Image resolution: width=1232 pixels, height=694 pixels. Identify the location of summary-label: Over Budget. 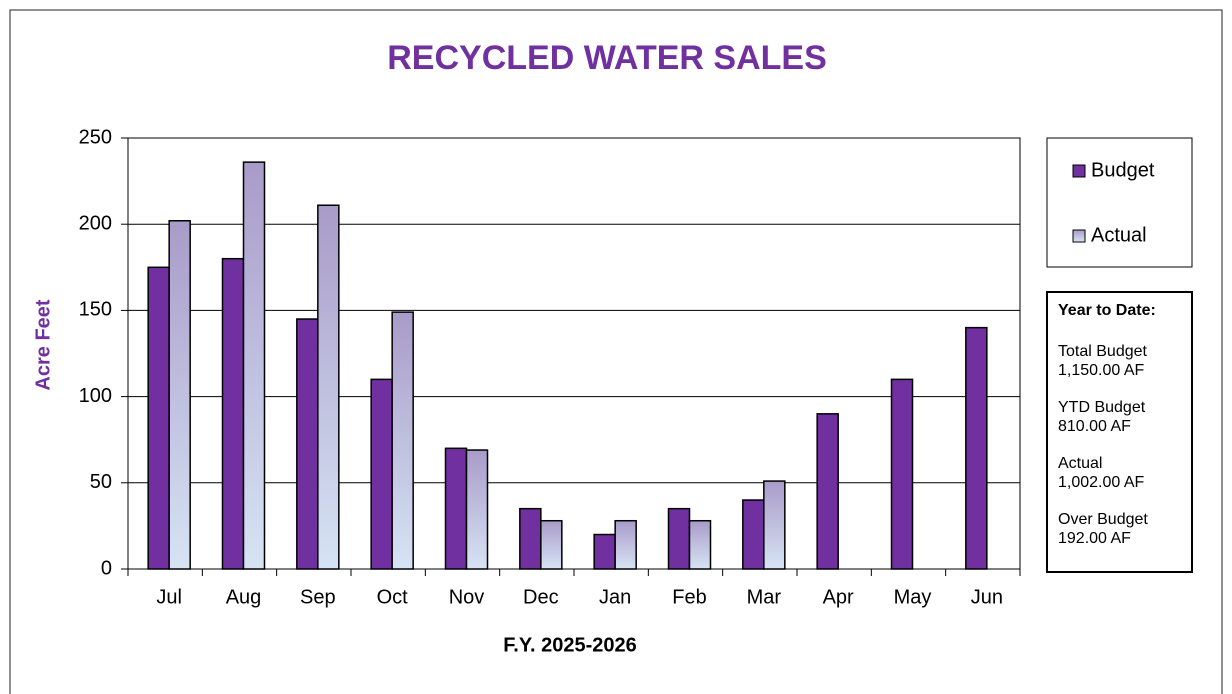
(1103, 519).